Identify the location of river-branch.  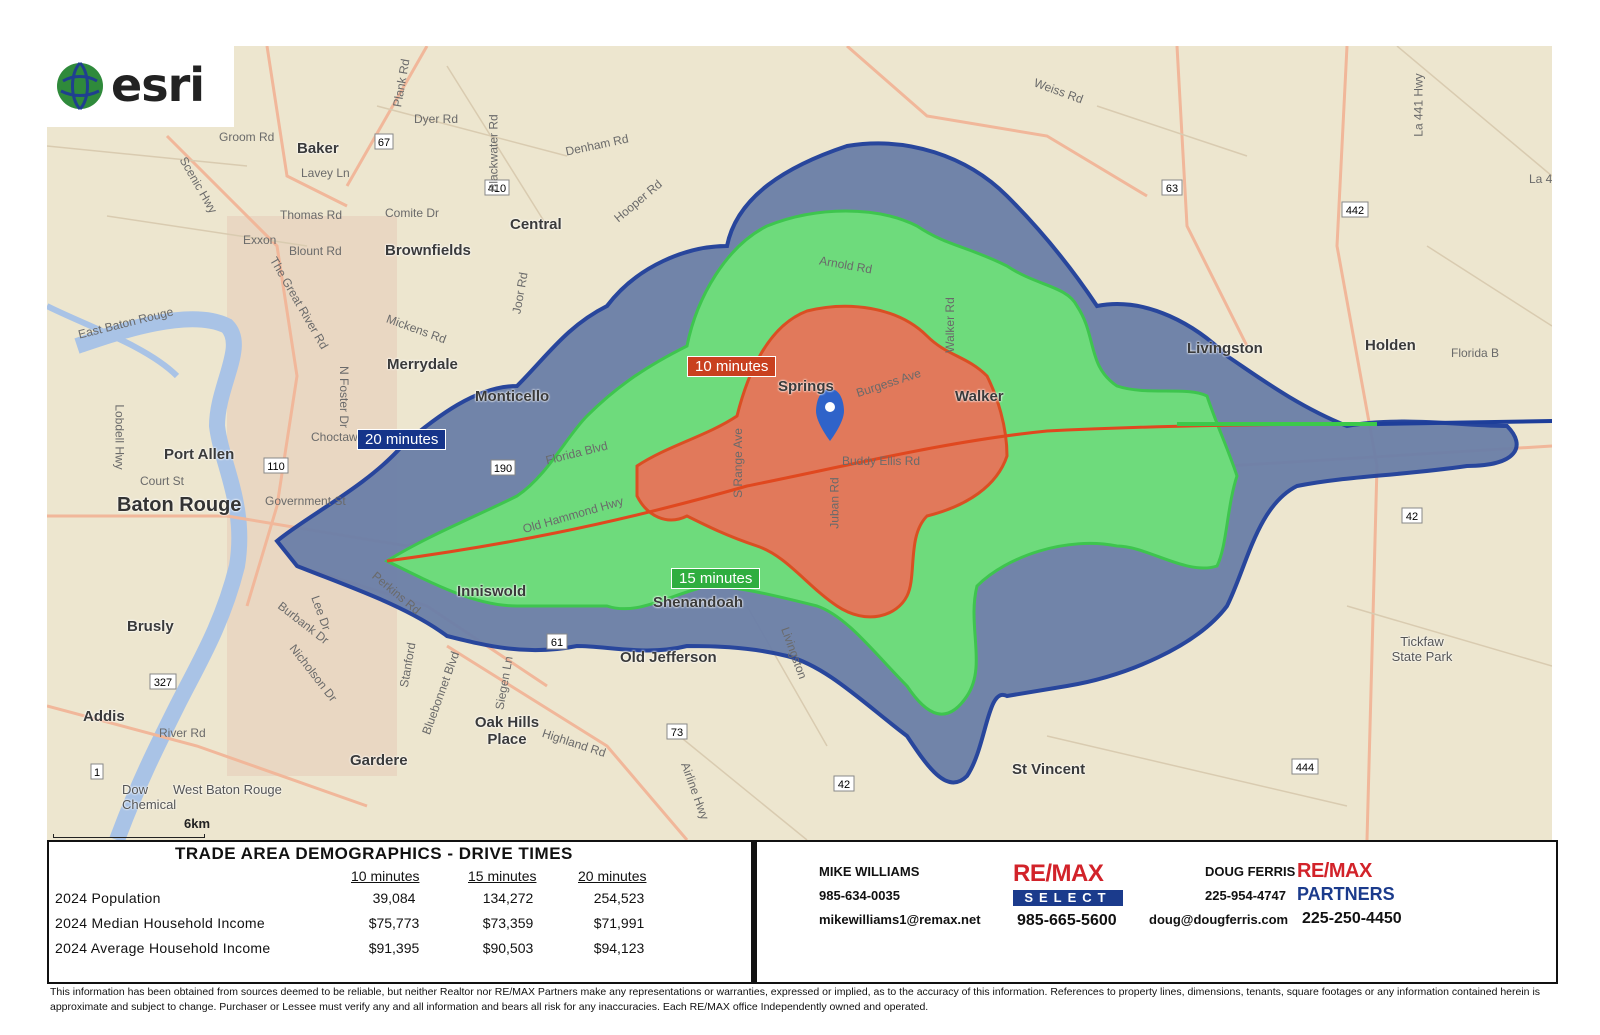
(113, 341).